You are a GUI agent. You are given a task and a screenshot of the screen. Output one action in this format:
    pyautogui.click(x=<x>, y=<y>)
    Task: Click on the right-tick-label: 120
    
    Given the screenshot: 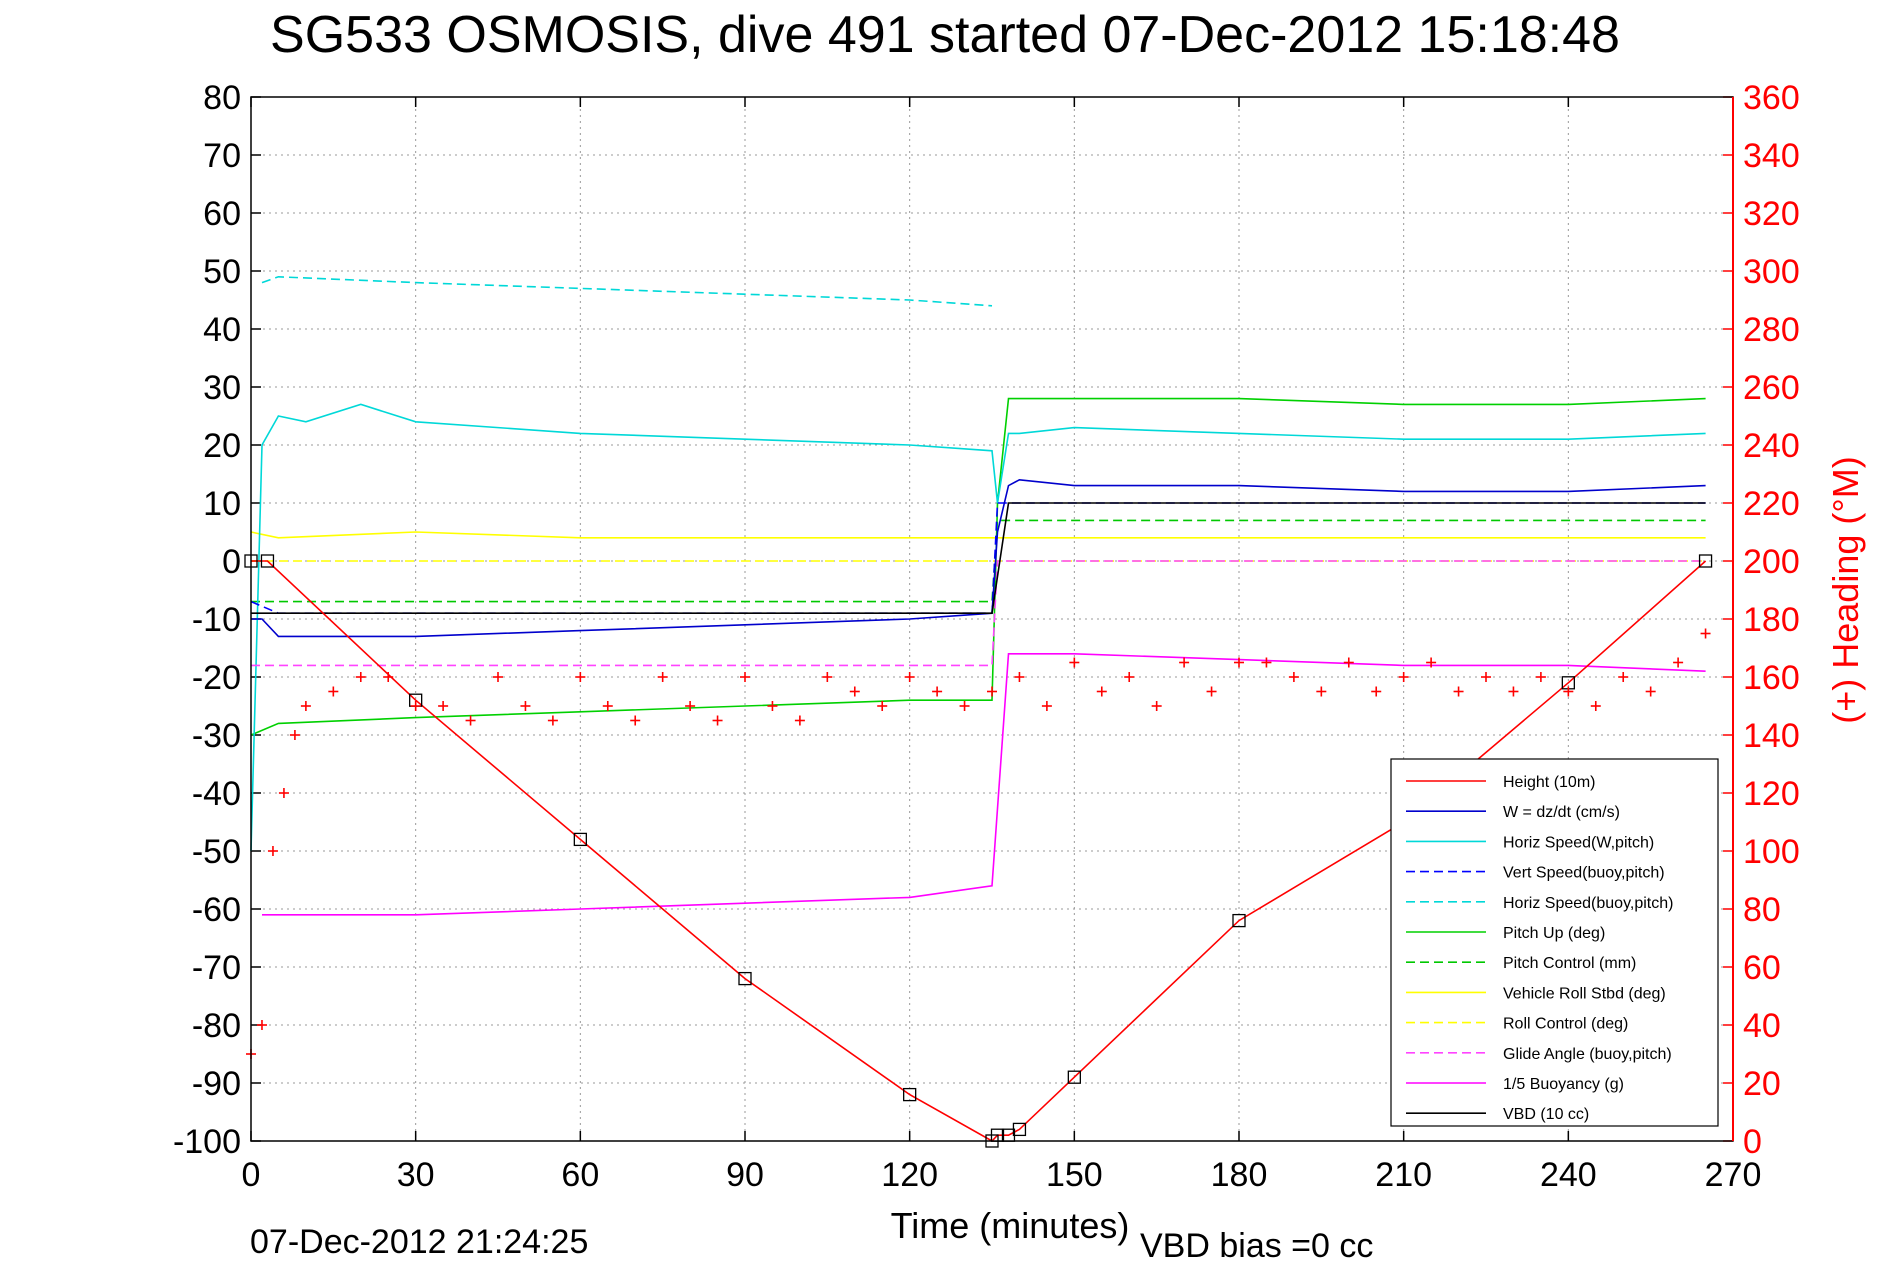 What is the action you would take?
    pyautogui.click(x=1771, y=794)
    